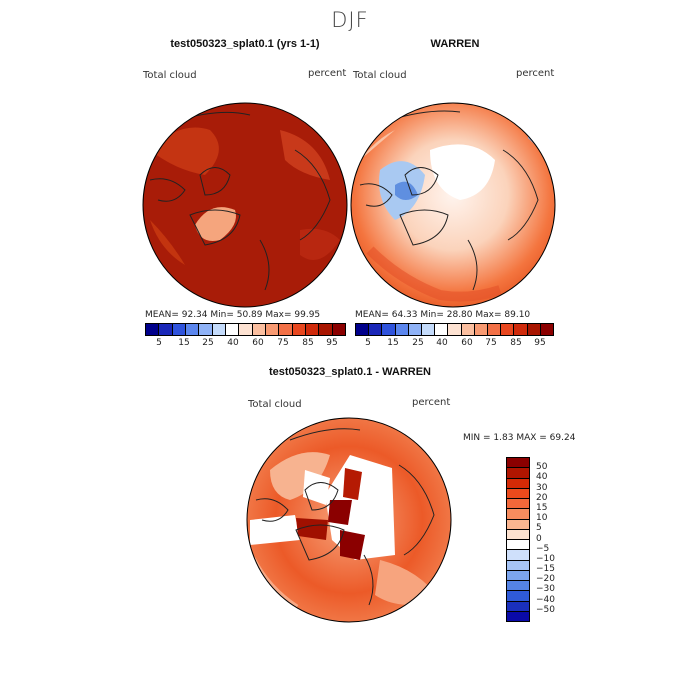 The height and width of the screenshot is (700, 700). Describe the element at coordinates (545, 589) in the screenshot. I see `colorbar-difference-tick: −30` at that location.